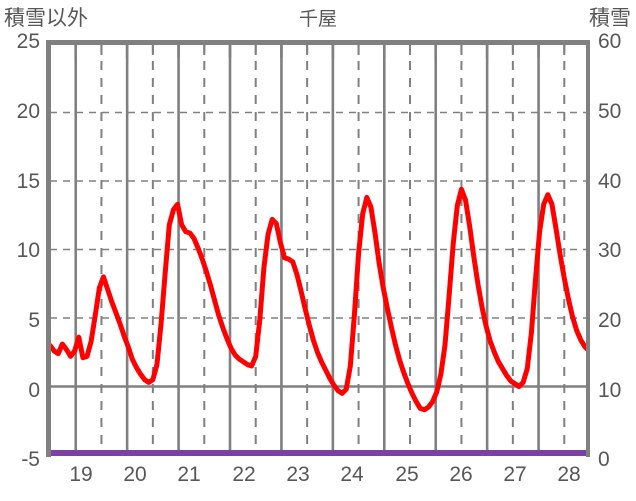 The image size is (636, 501). Describe the element at coordinates (34, 320) in the screenshot. I see `y-left-tick-5: 5` at that location.